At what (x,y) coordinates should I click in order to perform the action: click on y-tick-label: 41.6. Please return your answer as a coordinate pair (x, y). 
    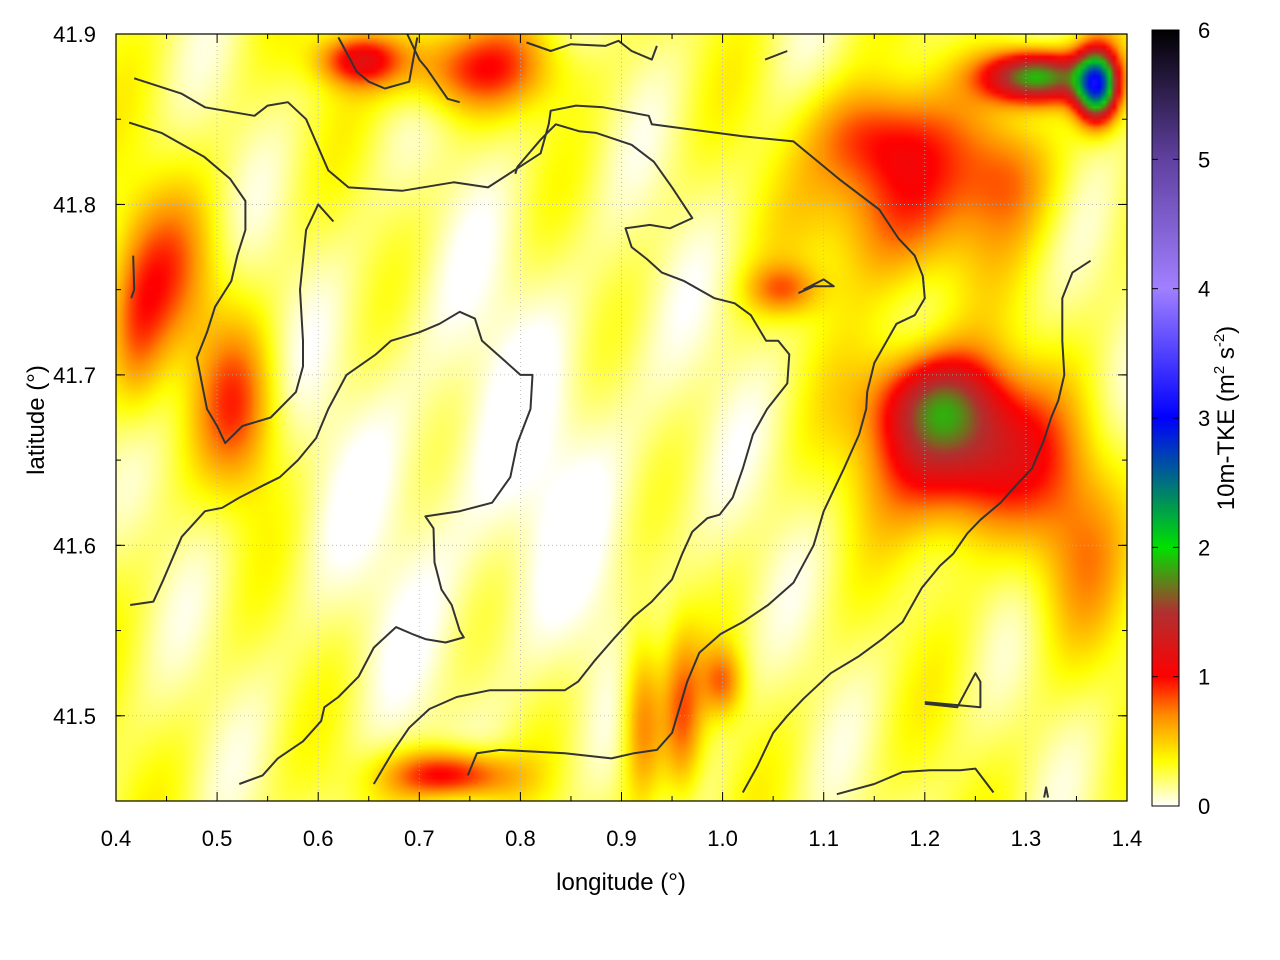
    Looking at the image, I should click on (74, 545).